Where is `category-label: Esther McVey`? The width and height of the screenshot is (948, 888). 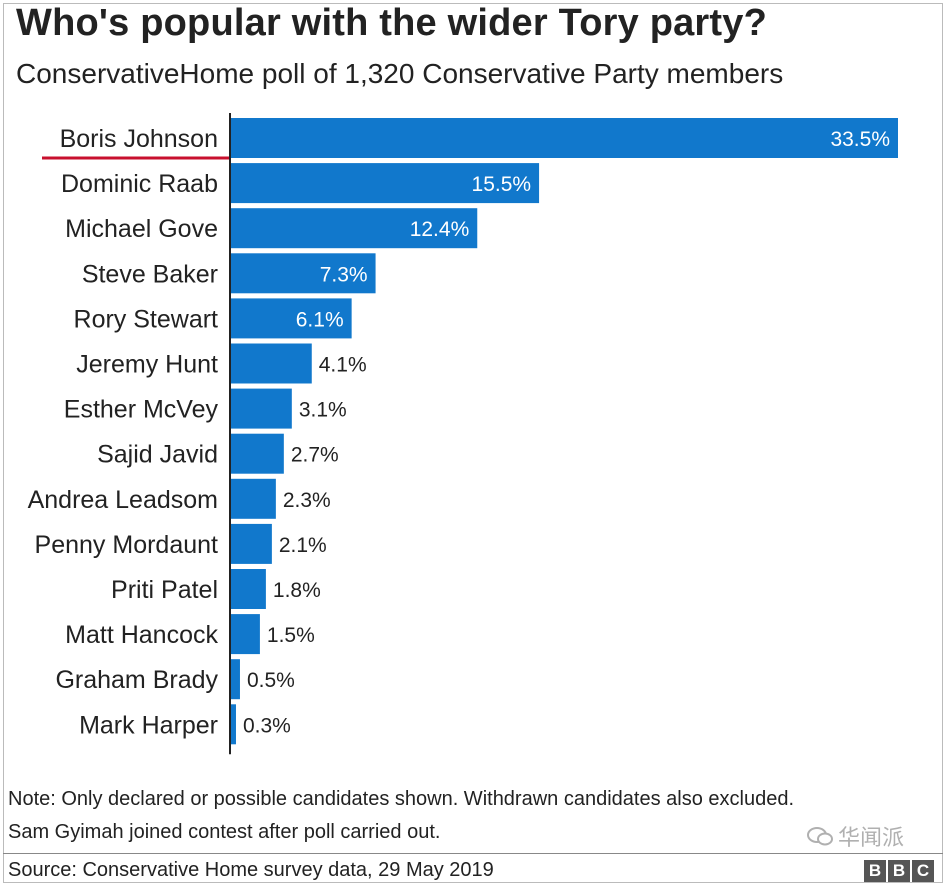 category-label: Esther McVey is located at coordinates (141, 410).